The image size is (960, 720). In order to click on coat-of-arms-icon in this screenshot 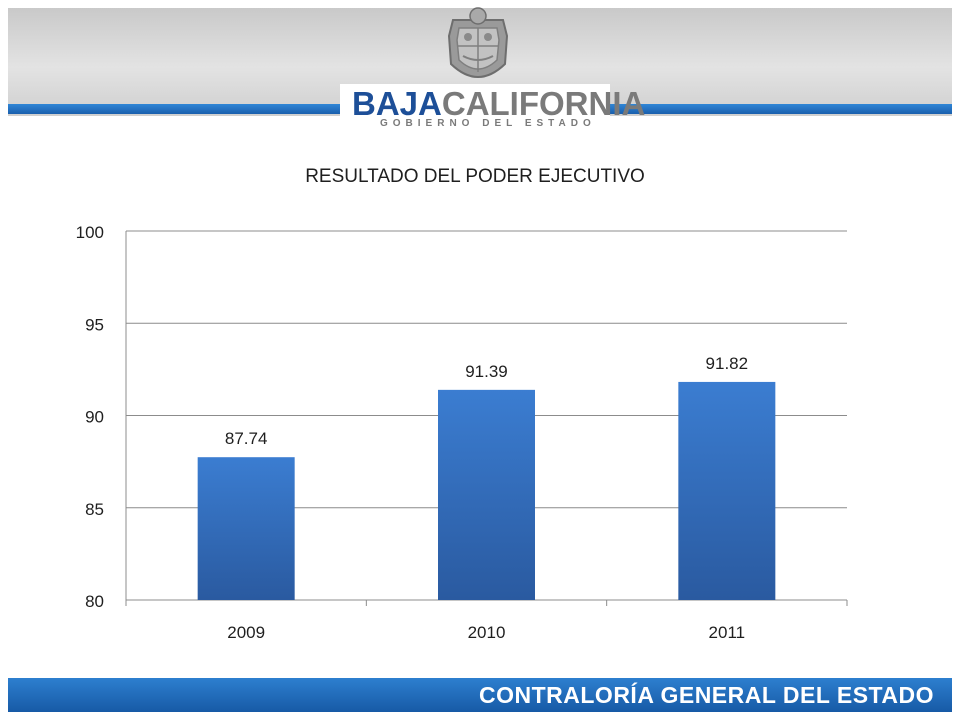, I will do `click(478, 42)`.